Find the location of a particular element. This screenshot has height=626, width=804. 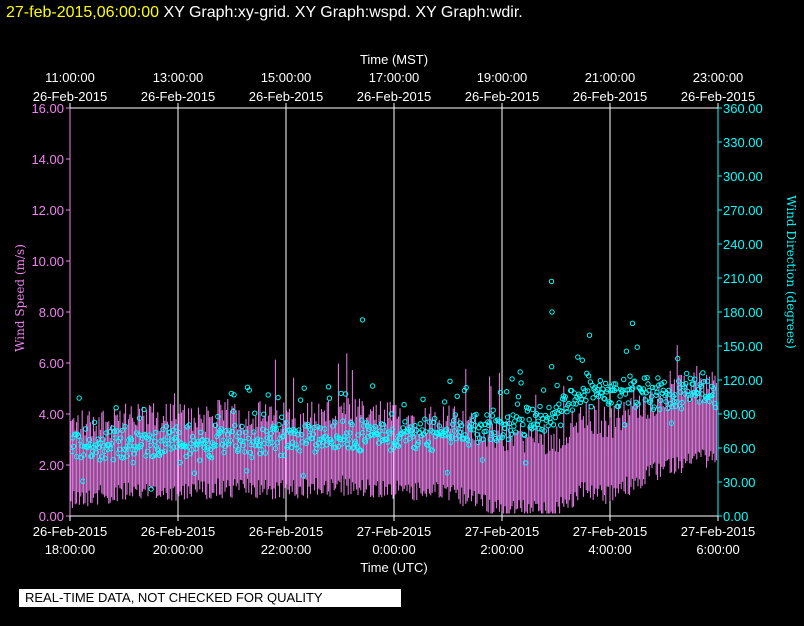

top-axis-label: Time (MST) is located at coordinates (394, 59).